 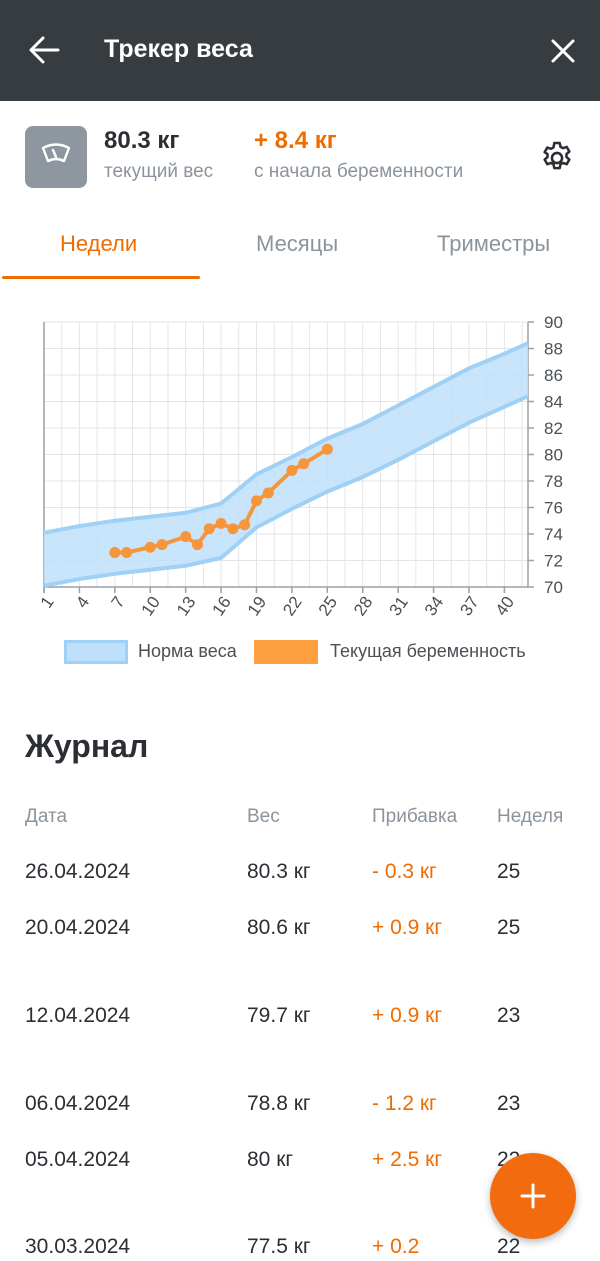 I want to click on tab-trimesters: Триместры, so click(x=494, y=243).